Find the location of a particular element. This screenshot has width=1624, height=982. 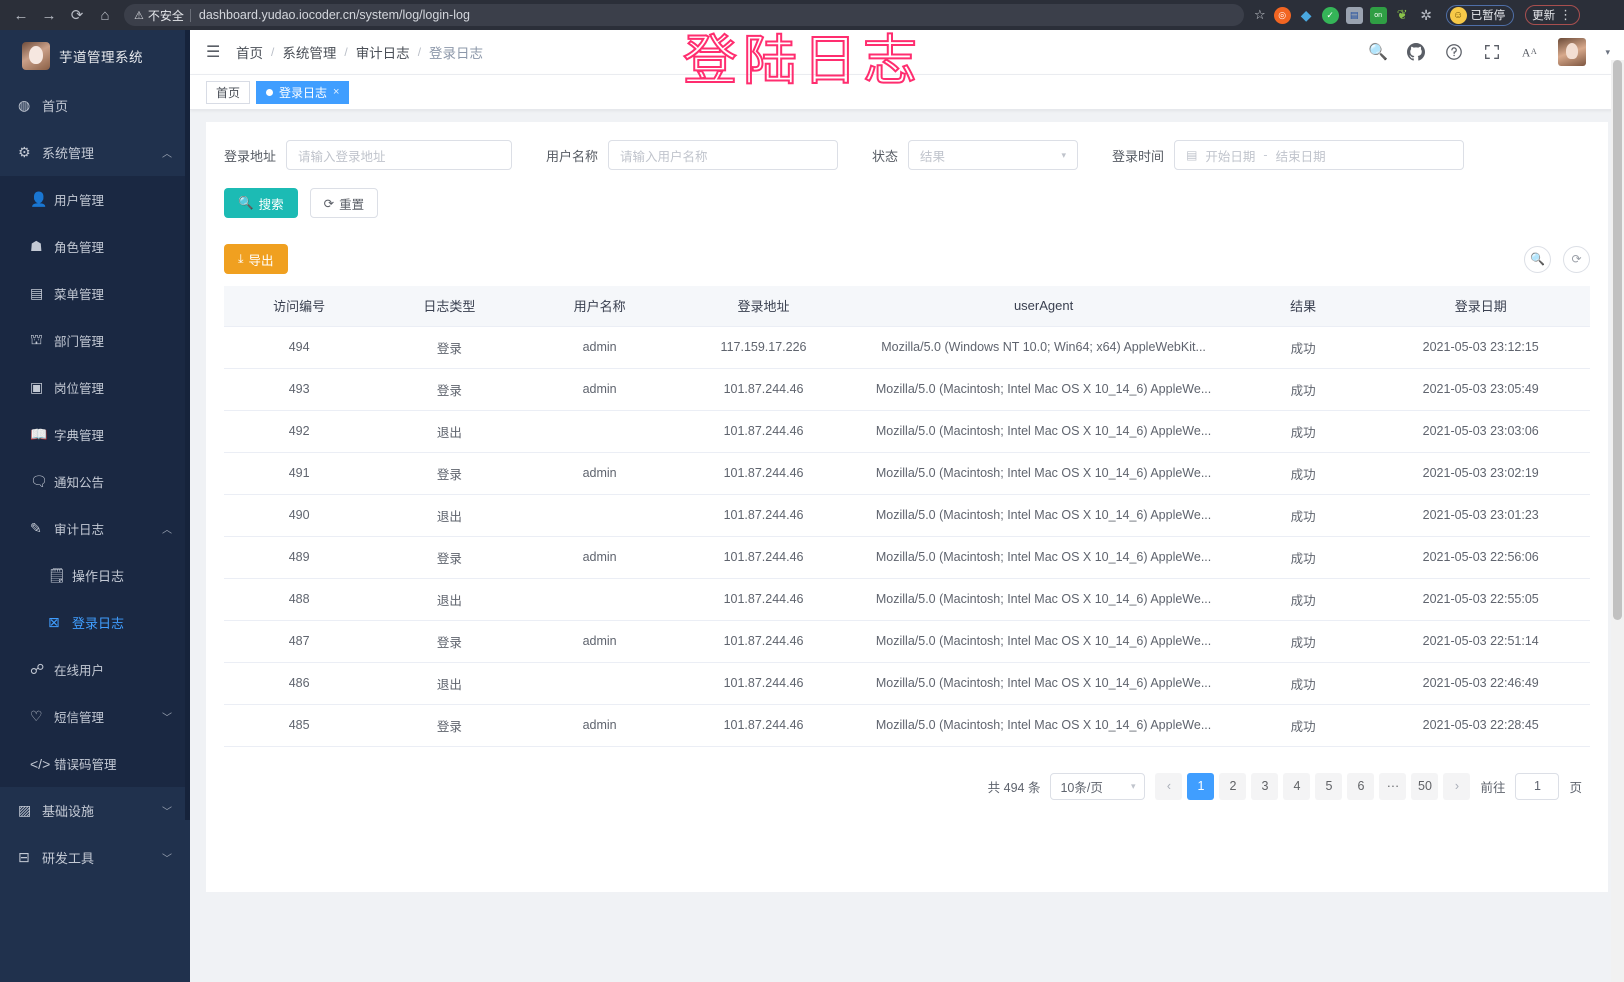

breadcrumb-item: 审计日志 is located at coordinates (382, 53).